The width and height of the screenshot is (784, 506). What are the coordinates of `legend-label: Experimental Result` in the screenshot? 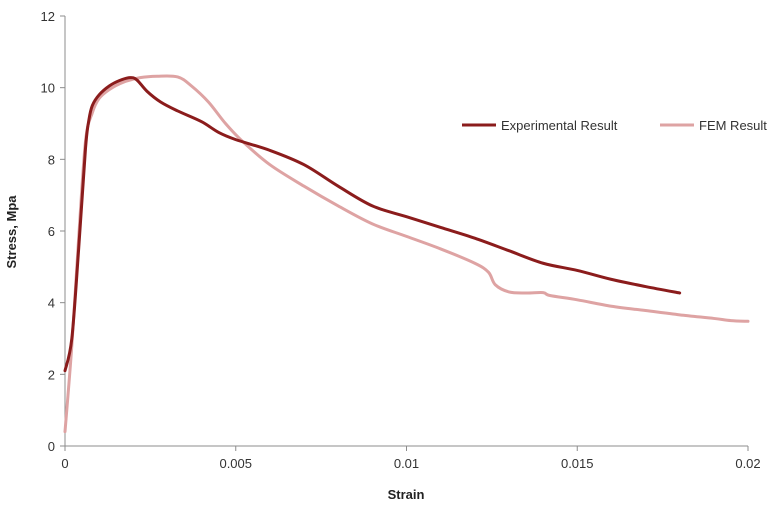 It's located at (559, 125).